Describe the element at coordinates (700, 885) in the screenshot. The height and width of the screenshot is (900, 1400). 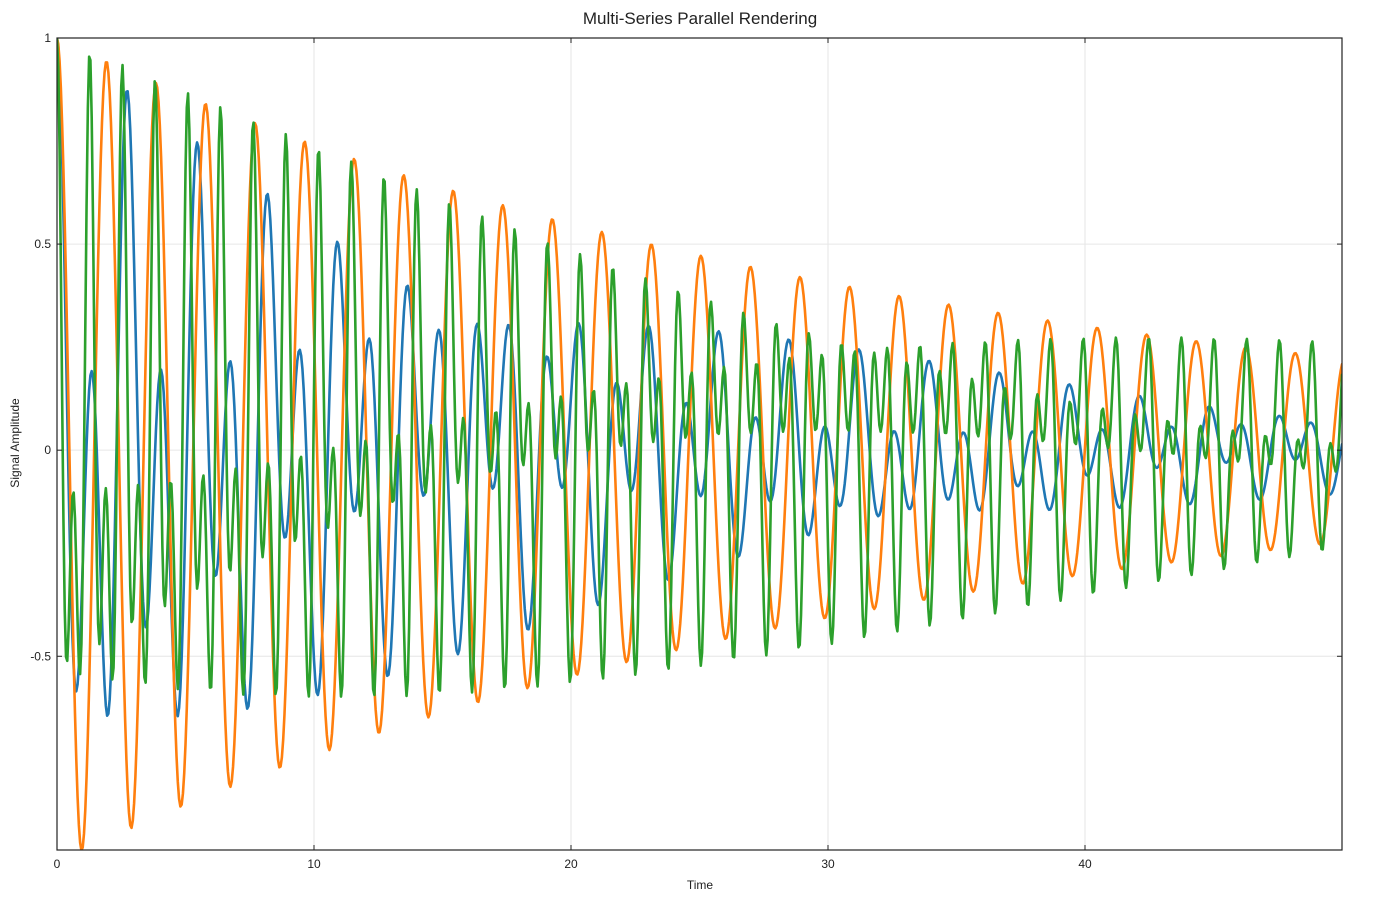
I see `x-axis-label: Time` at that location.